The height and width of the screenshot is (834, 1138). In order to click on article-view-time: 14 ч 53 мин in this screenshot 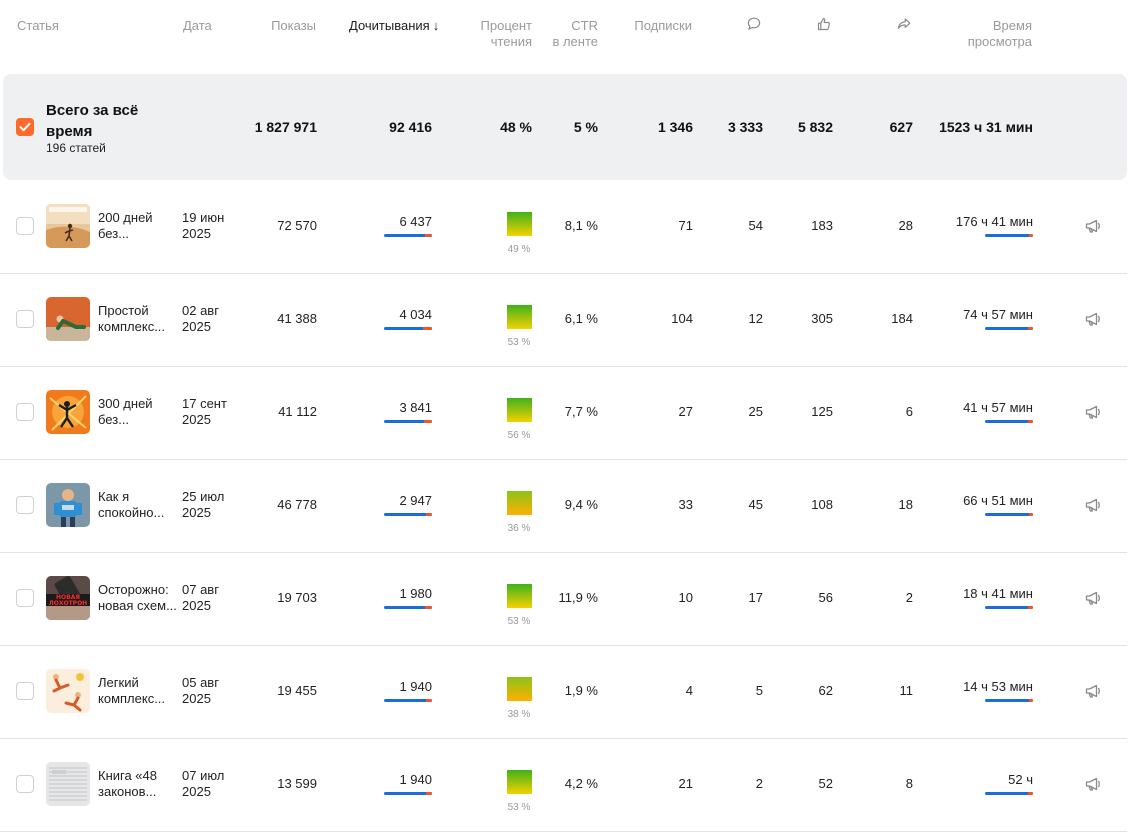, I will do `click(998, 686)`.